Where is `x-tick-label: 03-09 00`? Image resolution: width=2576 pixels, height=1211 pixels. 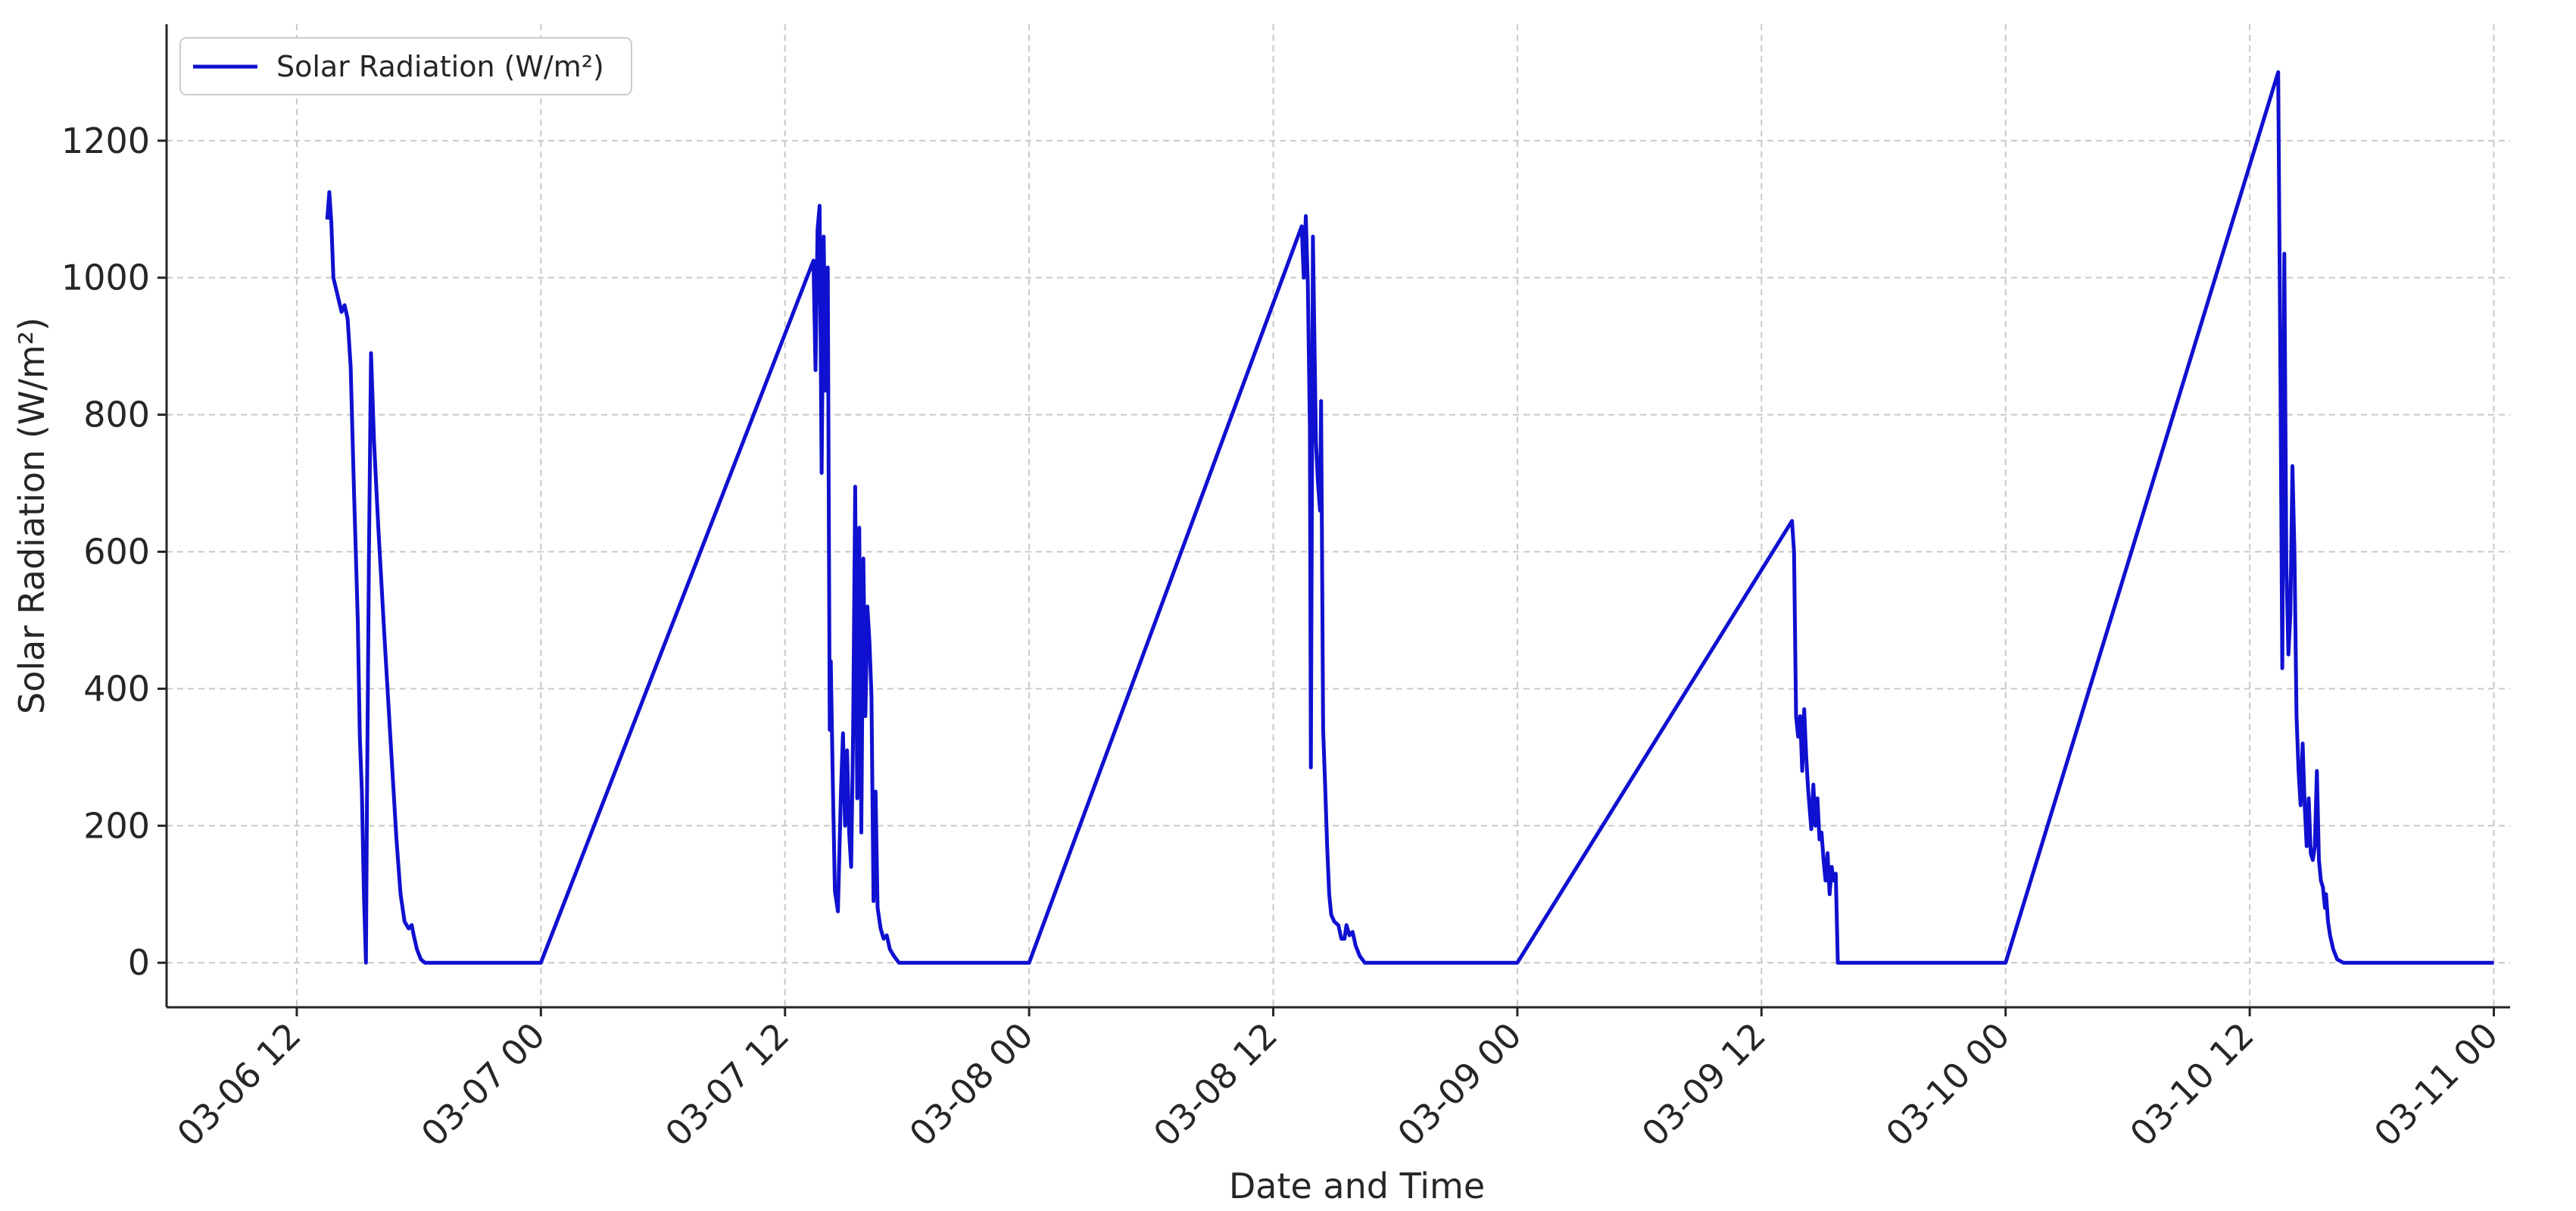
x-tick-label: 03-09 00 is located at coordinates (1459, 1084).